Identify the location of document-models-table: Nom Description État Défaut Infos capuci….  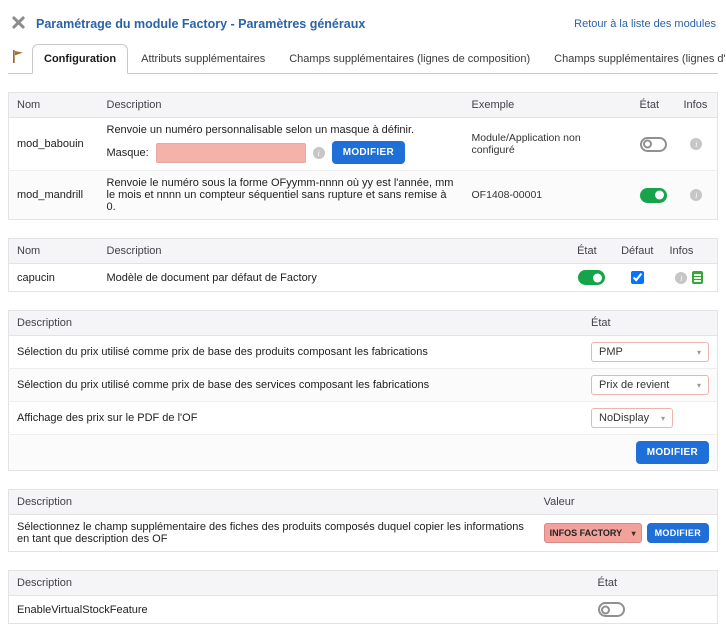
(363, 265).